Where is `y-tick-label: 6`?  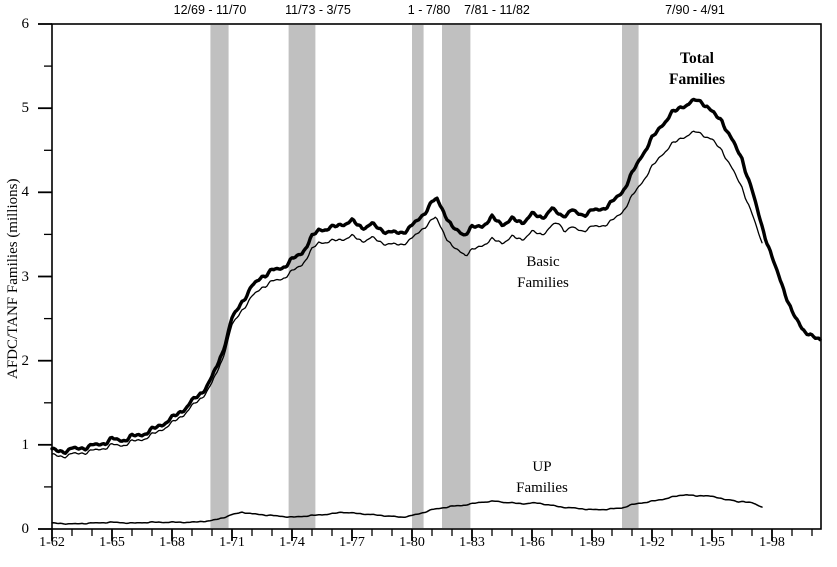 y-tick-label: 6 is located at coordinates (25, 24).